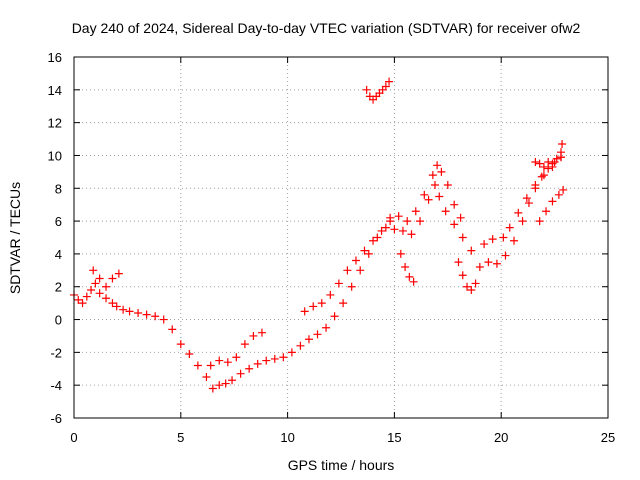  I want to click on y-tick-label: 6, so click(58, 221).